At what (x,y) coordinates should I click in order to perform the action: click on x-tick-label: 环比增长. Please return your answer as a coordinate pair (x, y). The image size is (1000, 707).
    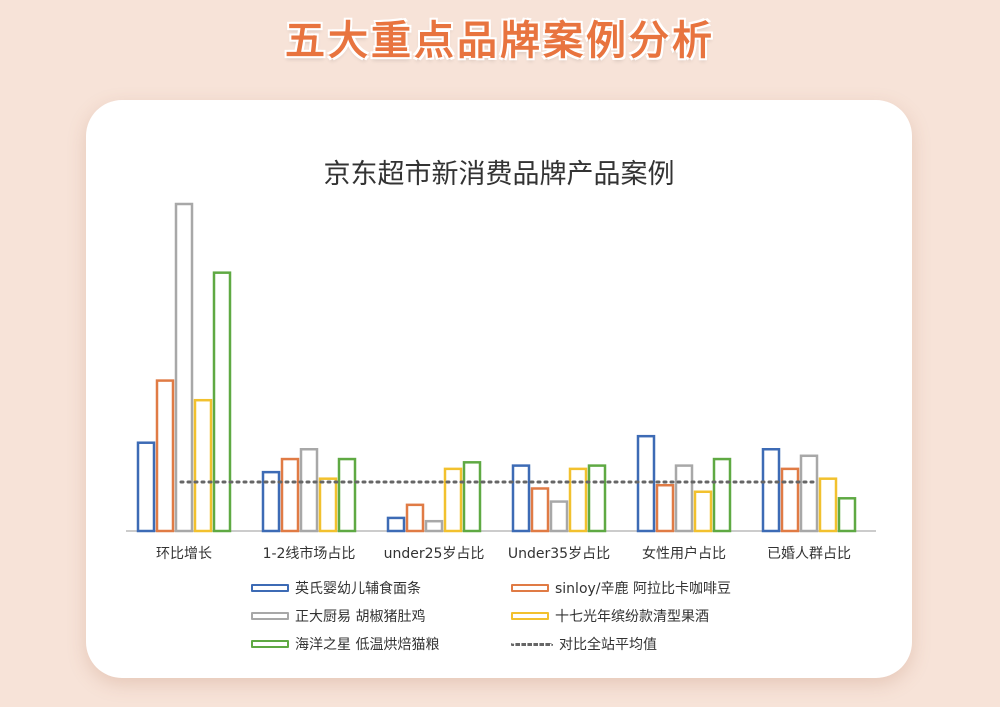
    Looking at the image, I should click on (184, 554).